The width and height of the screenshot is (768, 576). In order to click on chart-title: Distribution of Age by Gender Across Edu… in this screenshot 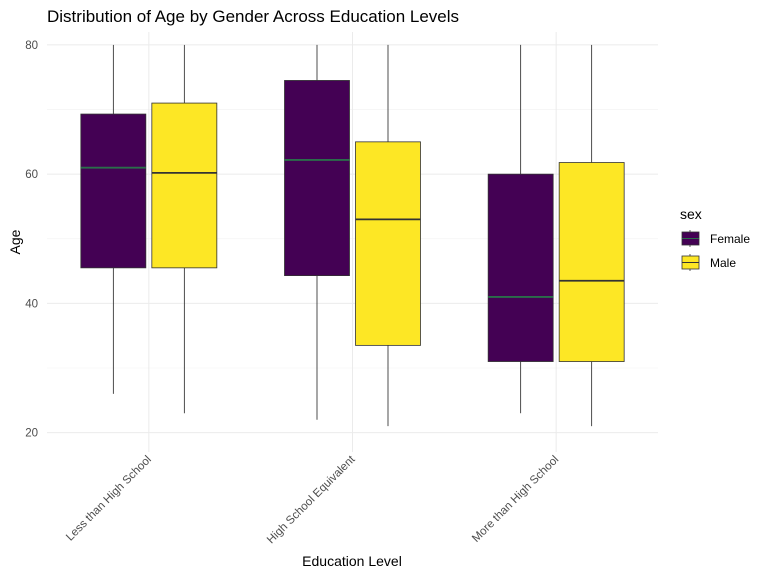, I will do `click(253, 16)`.